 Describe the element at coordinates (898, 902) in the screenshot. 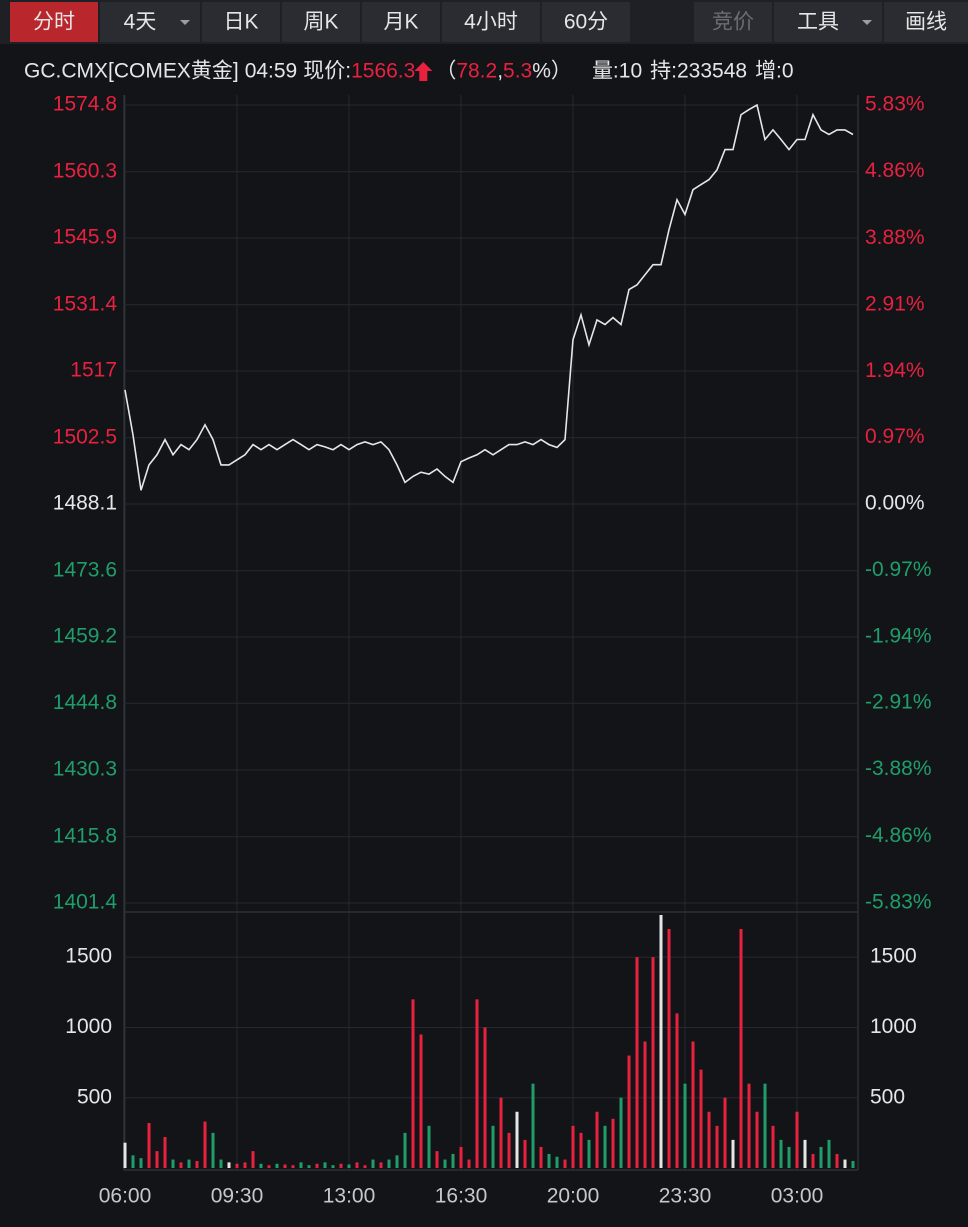

I see `y2-tick-label: -5.83%` at that location.